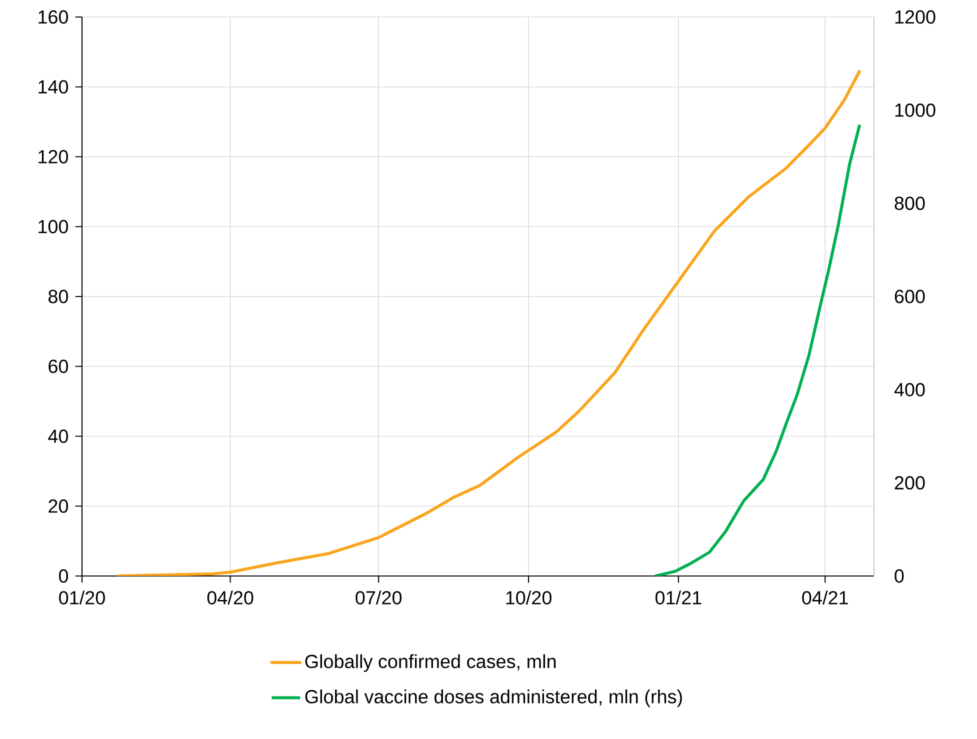  What do you see at coordinates (915, 110) in the screenshot?
I see `y2-tick-label: 1000` at bounding box center [915, 110].